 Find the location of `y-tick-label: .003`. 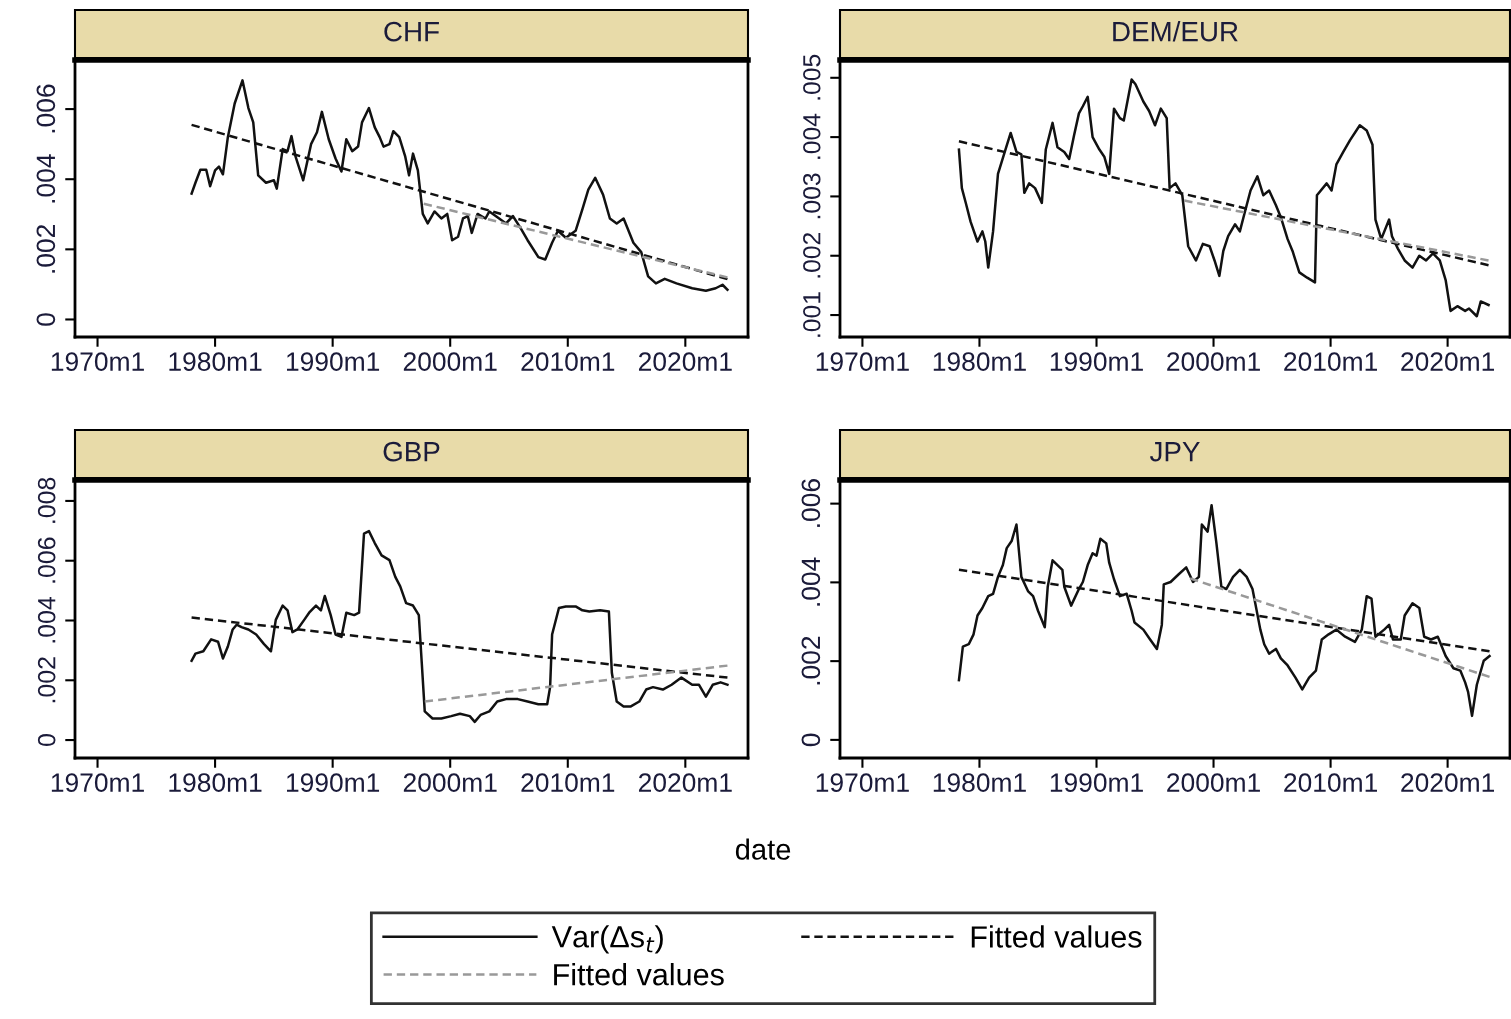

y-tick-label: .003 is located at coordinates (812, 196).